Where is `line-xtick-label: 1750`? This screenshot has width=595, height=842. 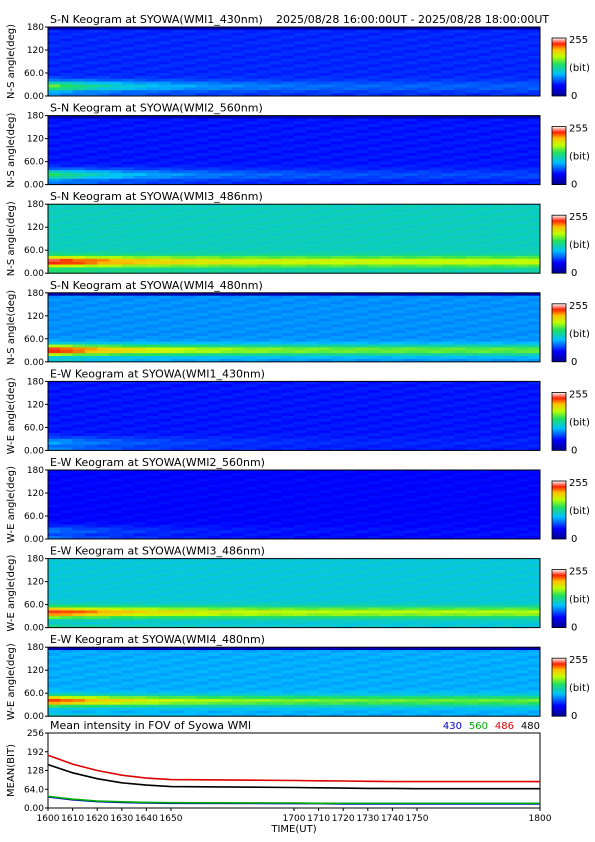
line-xtick-label: 1750 is located at coordinates (417, 819).